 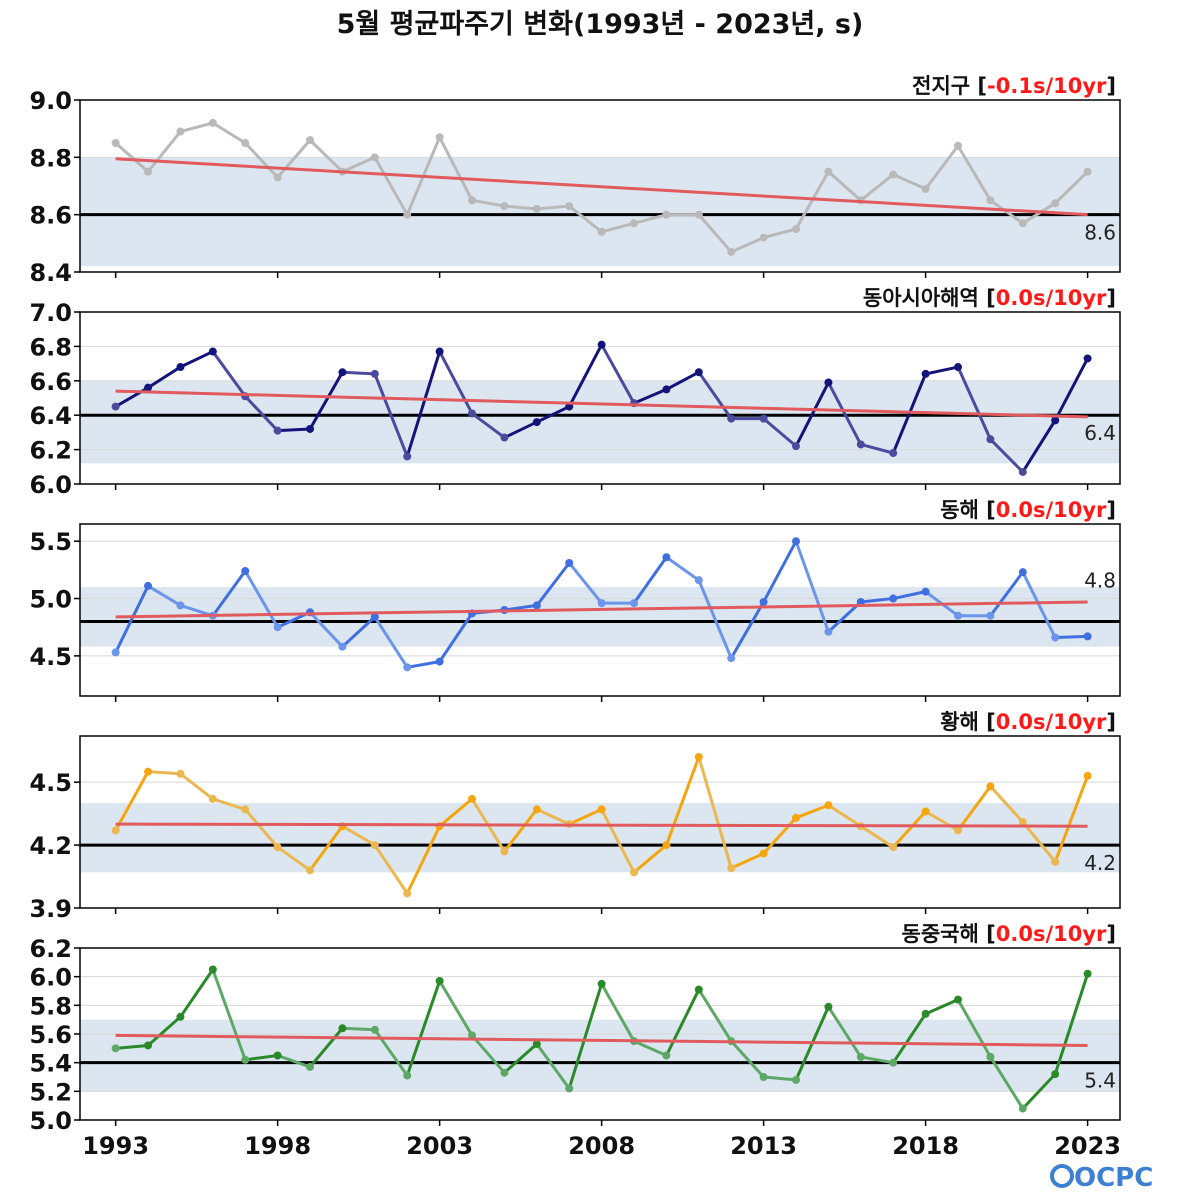 What do you see at coordinates (959, 722) in the screenshot?
I see `region-name: 황해` at bounding box center [959, 722].